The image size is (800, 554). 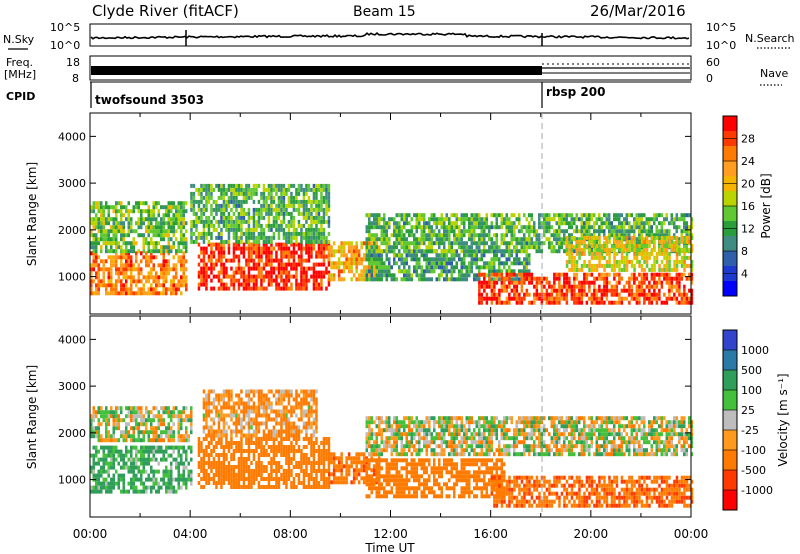 What do you see at coordinates (20, 74) in the screenshot?
I see `freq-label-2: [MHz]` at bounding box center [20, 74].